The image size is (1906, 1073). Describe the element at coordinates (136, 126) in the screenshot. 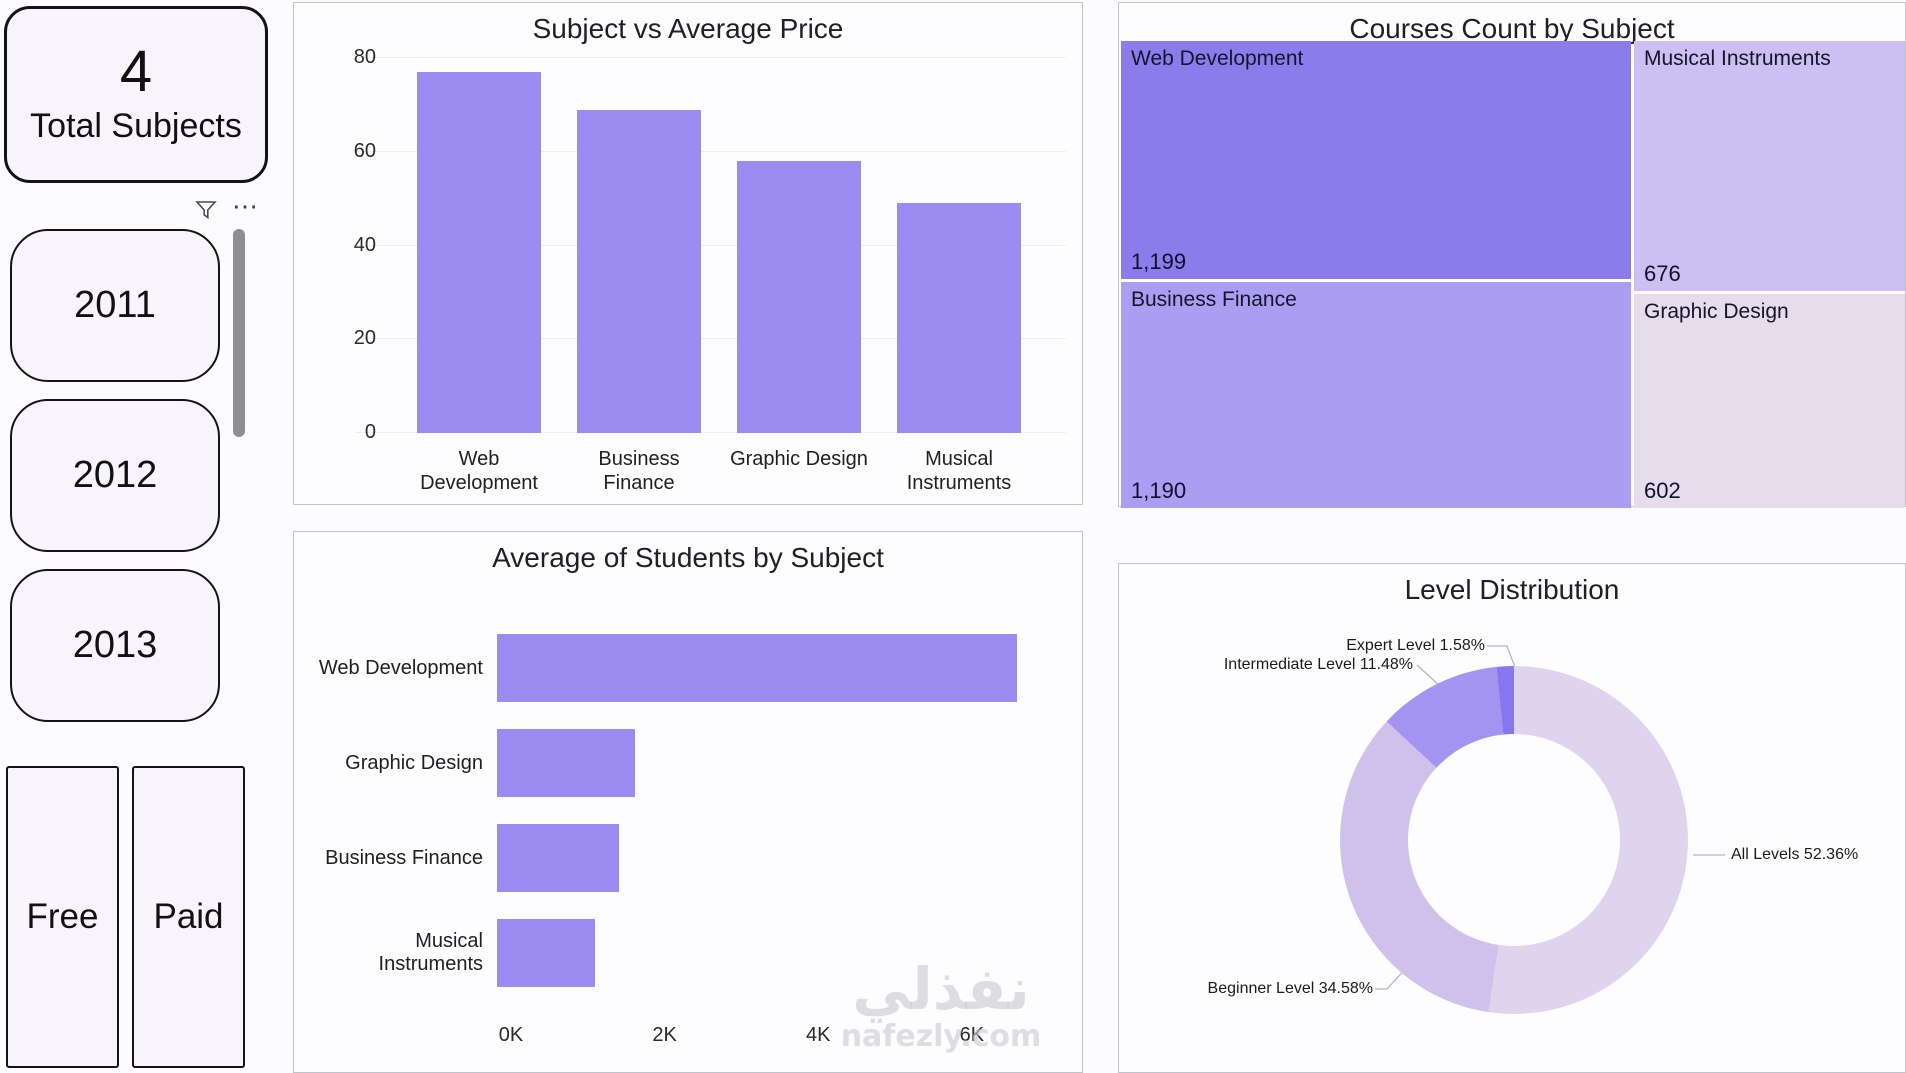

I see `total-subjects-label: Total Subjects` at that location.